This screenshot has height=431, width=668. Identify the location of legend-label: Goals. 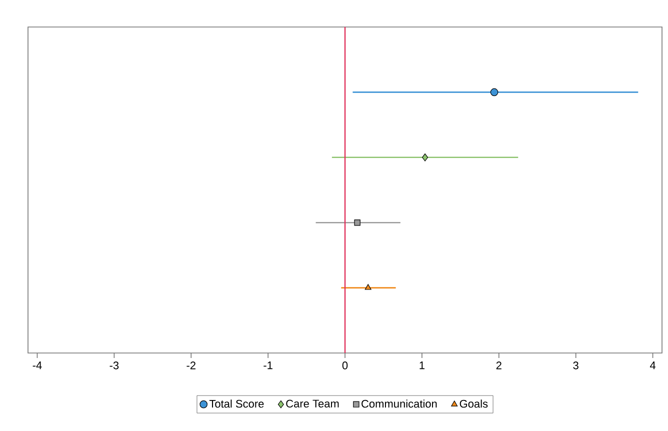
(474, 404).